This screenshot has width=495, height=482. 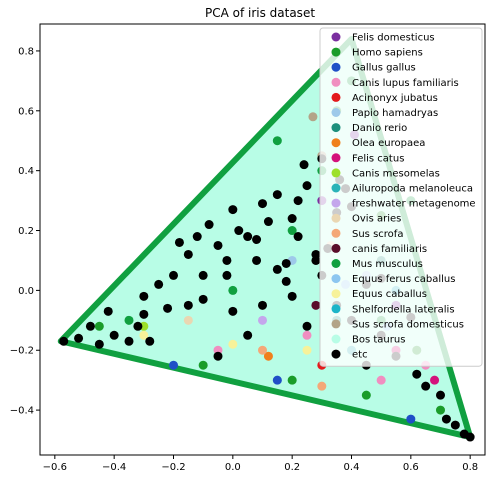 What do you see at coordinates (387, 53) in the screenshot?
I see `legend-label: Homo sapiens` at bounding box center [387, 53].